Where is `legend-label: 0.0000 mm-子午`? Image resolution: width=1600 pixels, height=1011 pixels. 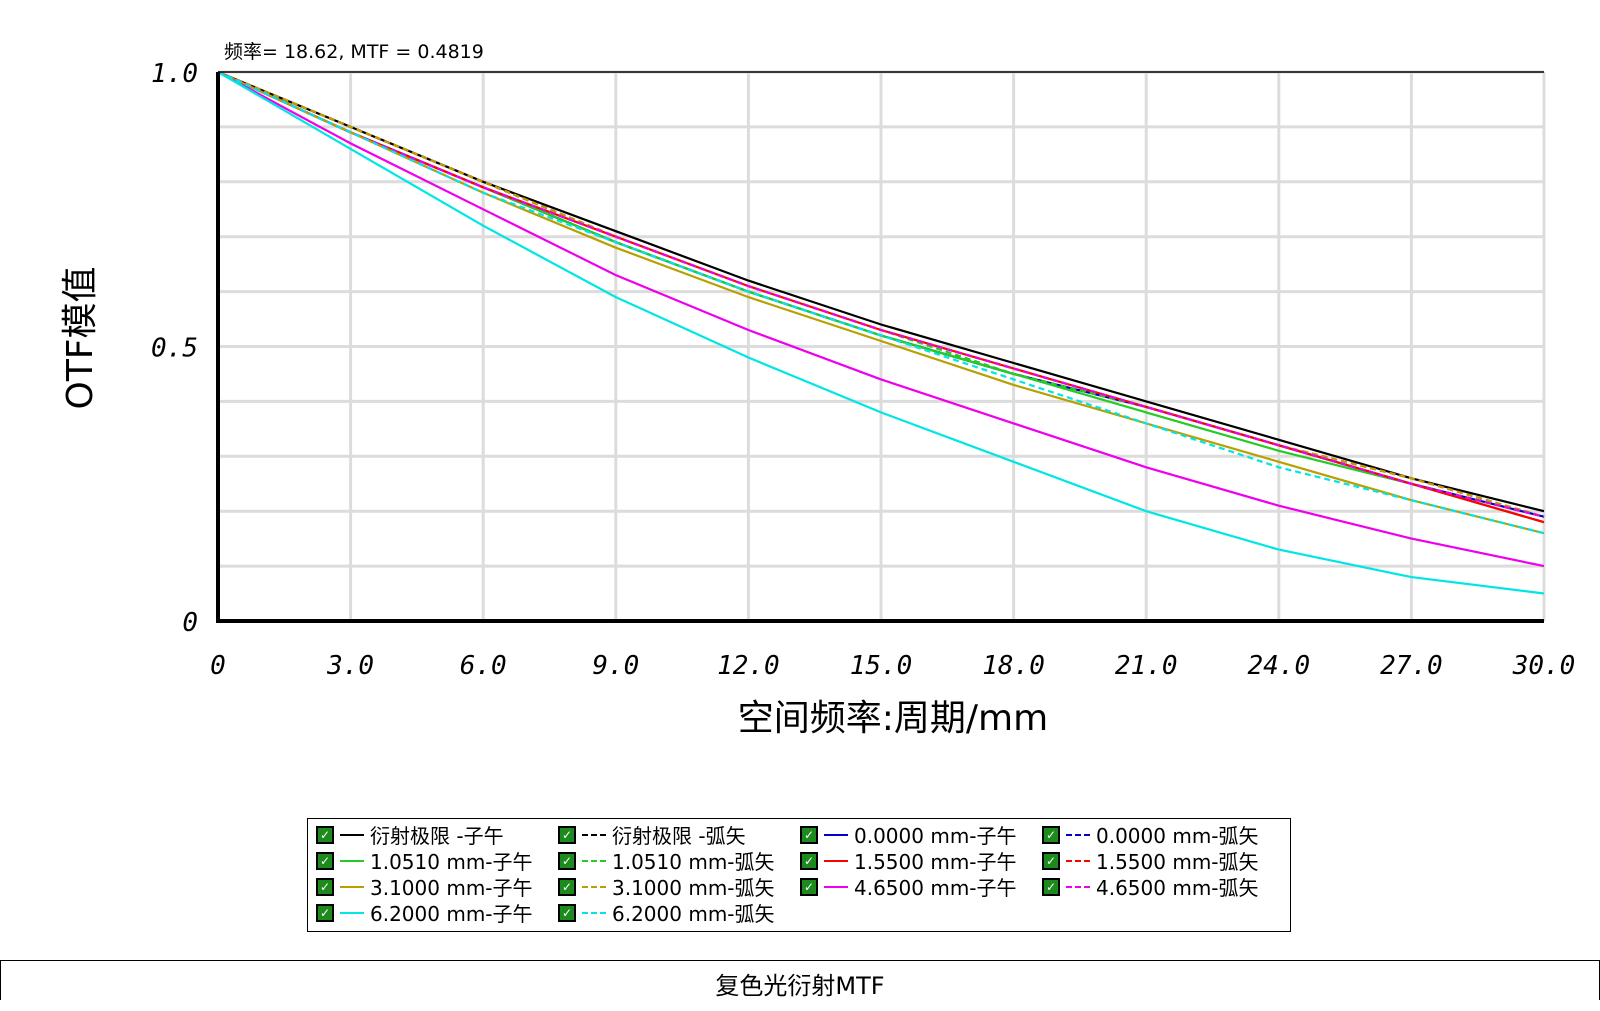 legend-label: 0.0000 mm-子午 is located at coordinates (935, 836).